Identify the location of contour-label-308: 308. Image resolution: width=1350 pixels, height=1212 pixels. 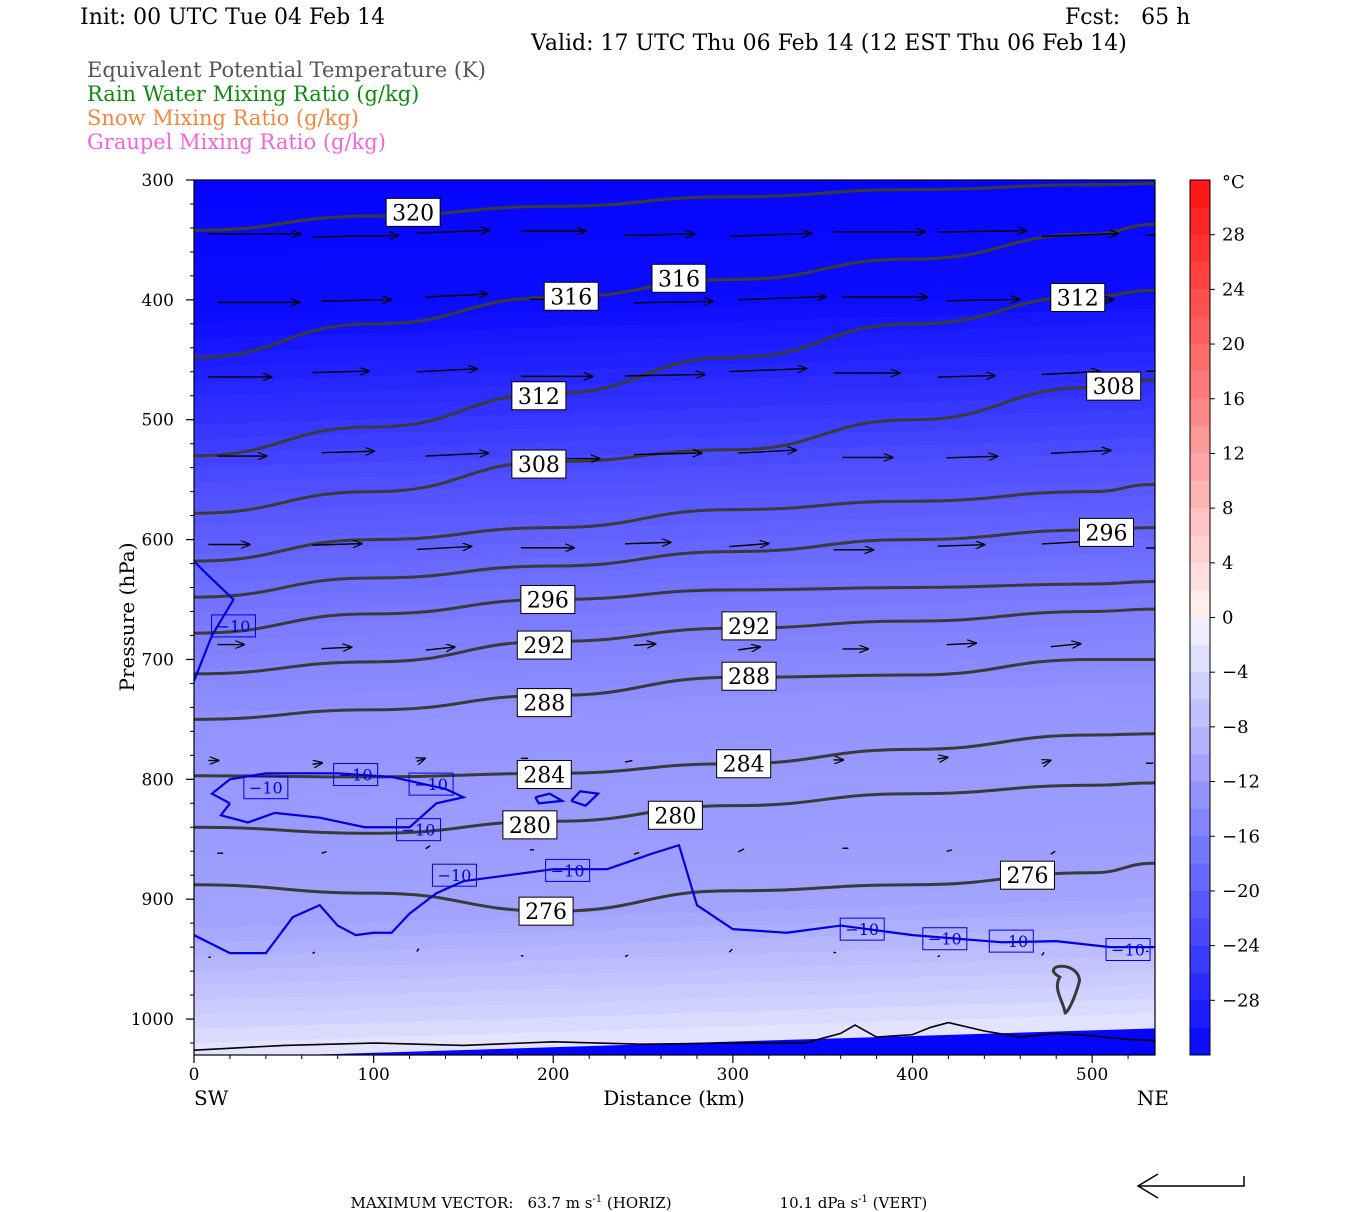
(539, 465).